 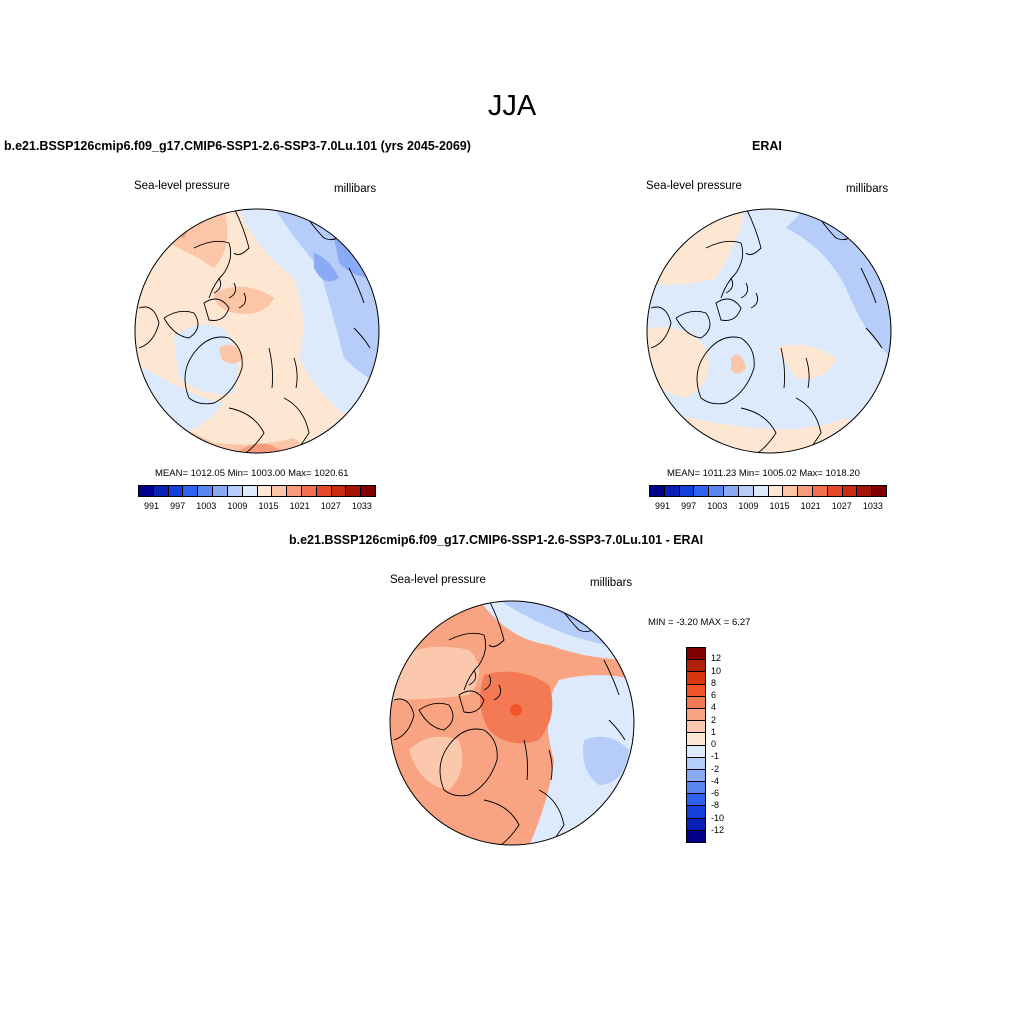 What do you see at coordinates (257, 498) in the screenshot?
I see `model-colorbar: 991 997 1003 1009 1015 1021 1027 1033` at bounding box center [257, 498].